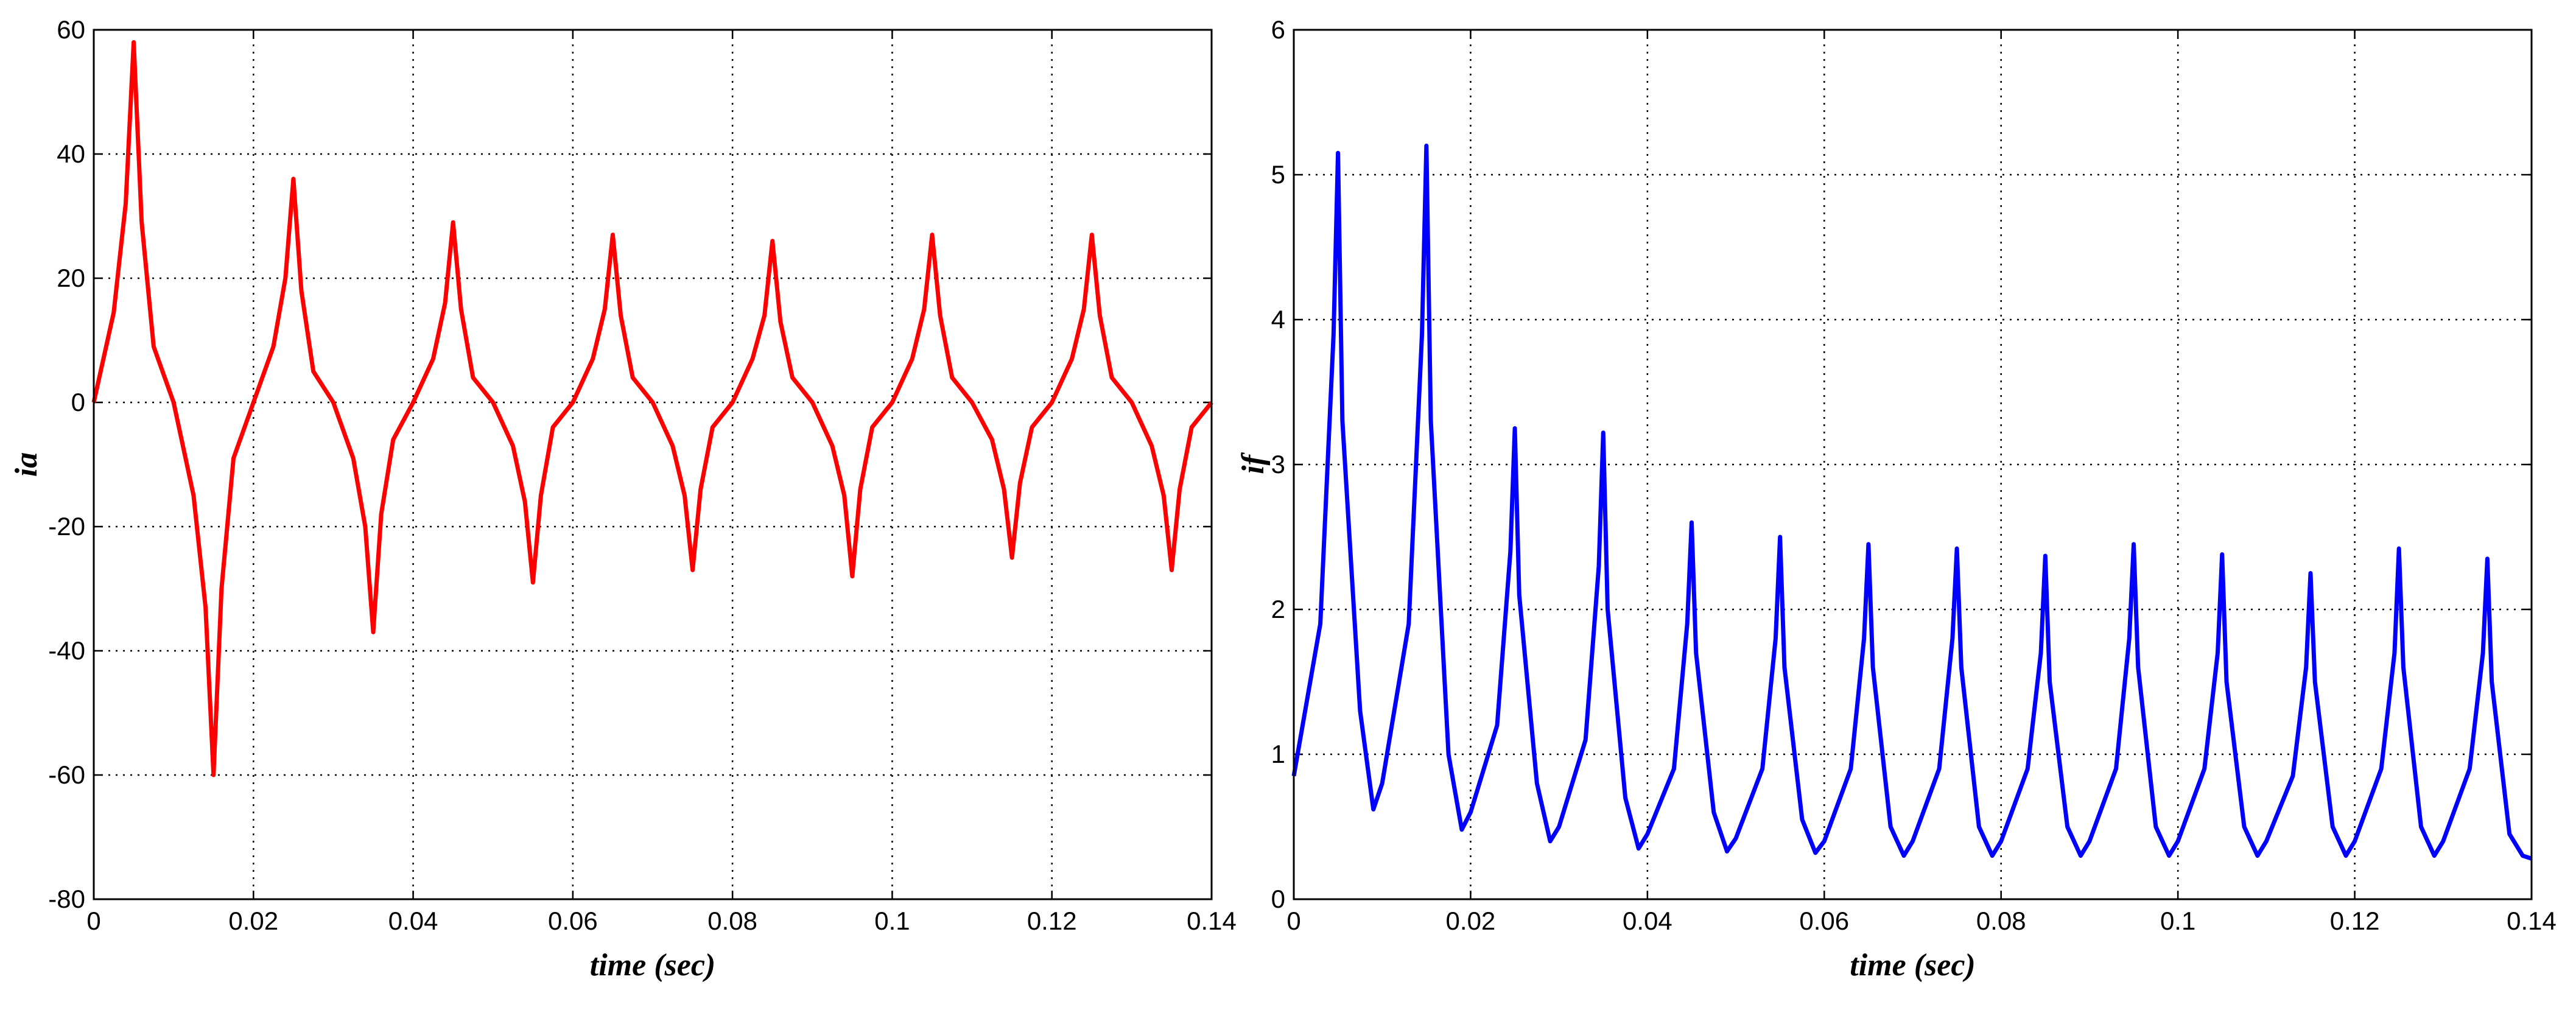  I want to click on y-tick-label: -80, so click(66, 899).